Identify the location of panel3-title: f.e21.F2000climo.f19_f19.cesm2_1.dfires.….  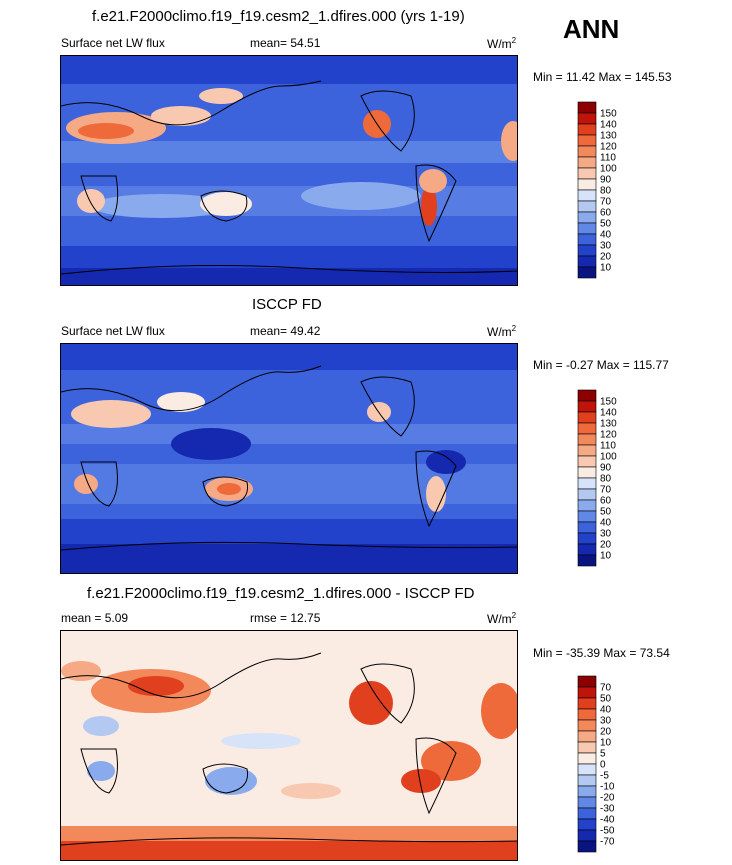
(281, 593).